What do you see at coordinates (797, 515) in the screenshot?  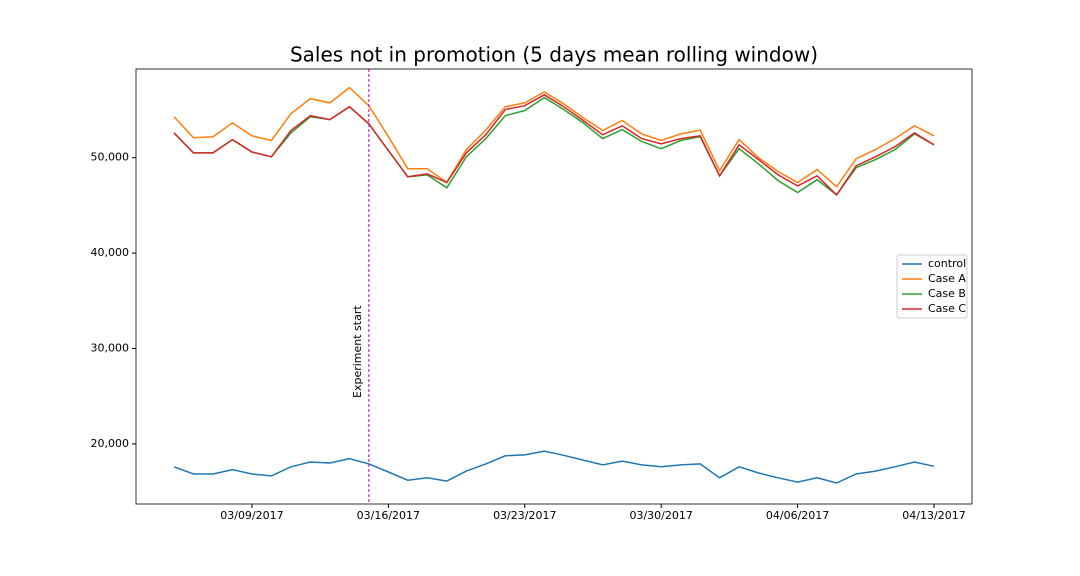 I see `x-tick-label: 04/06/2017` at bounding box center [797, 515].